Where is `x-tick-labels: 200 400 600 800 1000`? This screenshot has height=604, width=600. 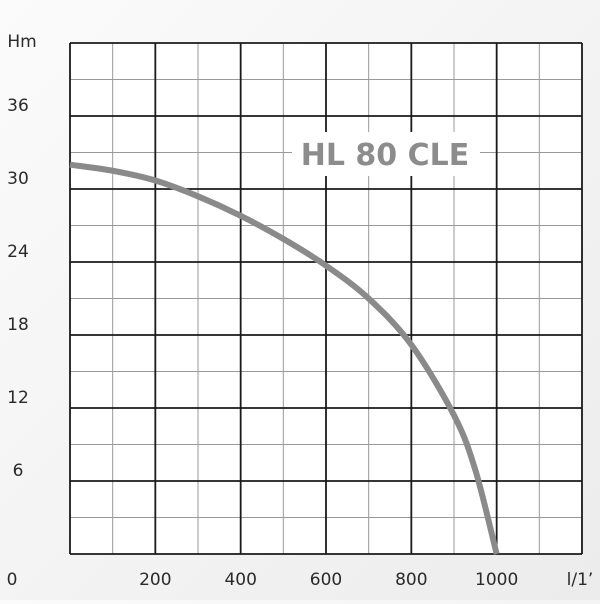 x-tick-labels: 200 400 600 800 1000 is located at coordinates (328, 580).